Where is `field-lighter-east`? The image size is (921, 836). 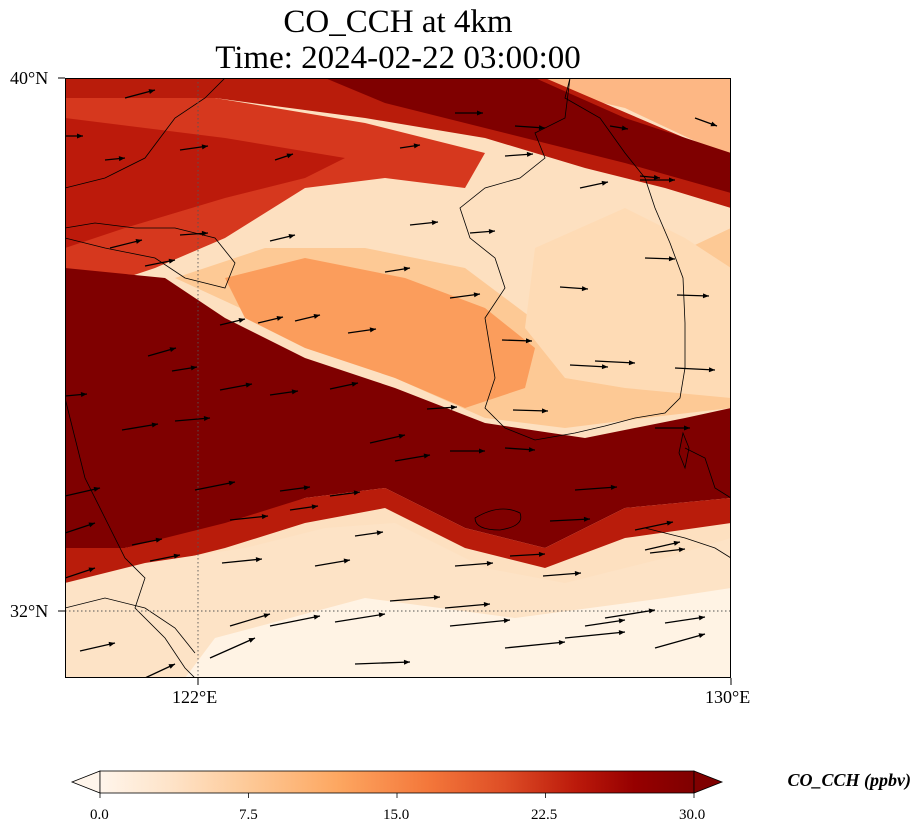 field-lighter-east is located at coordinates (628, 303).